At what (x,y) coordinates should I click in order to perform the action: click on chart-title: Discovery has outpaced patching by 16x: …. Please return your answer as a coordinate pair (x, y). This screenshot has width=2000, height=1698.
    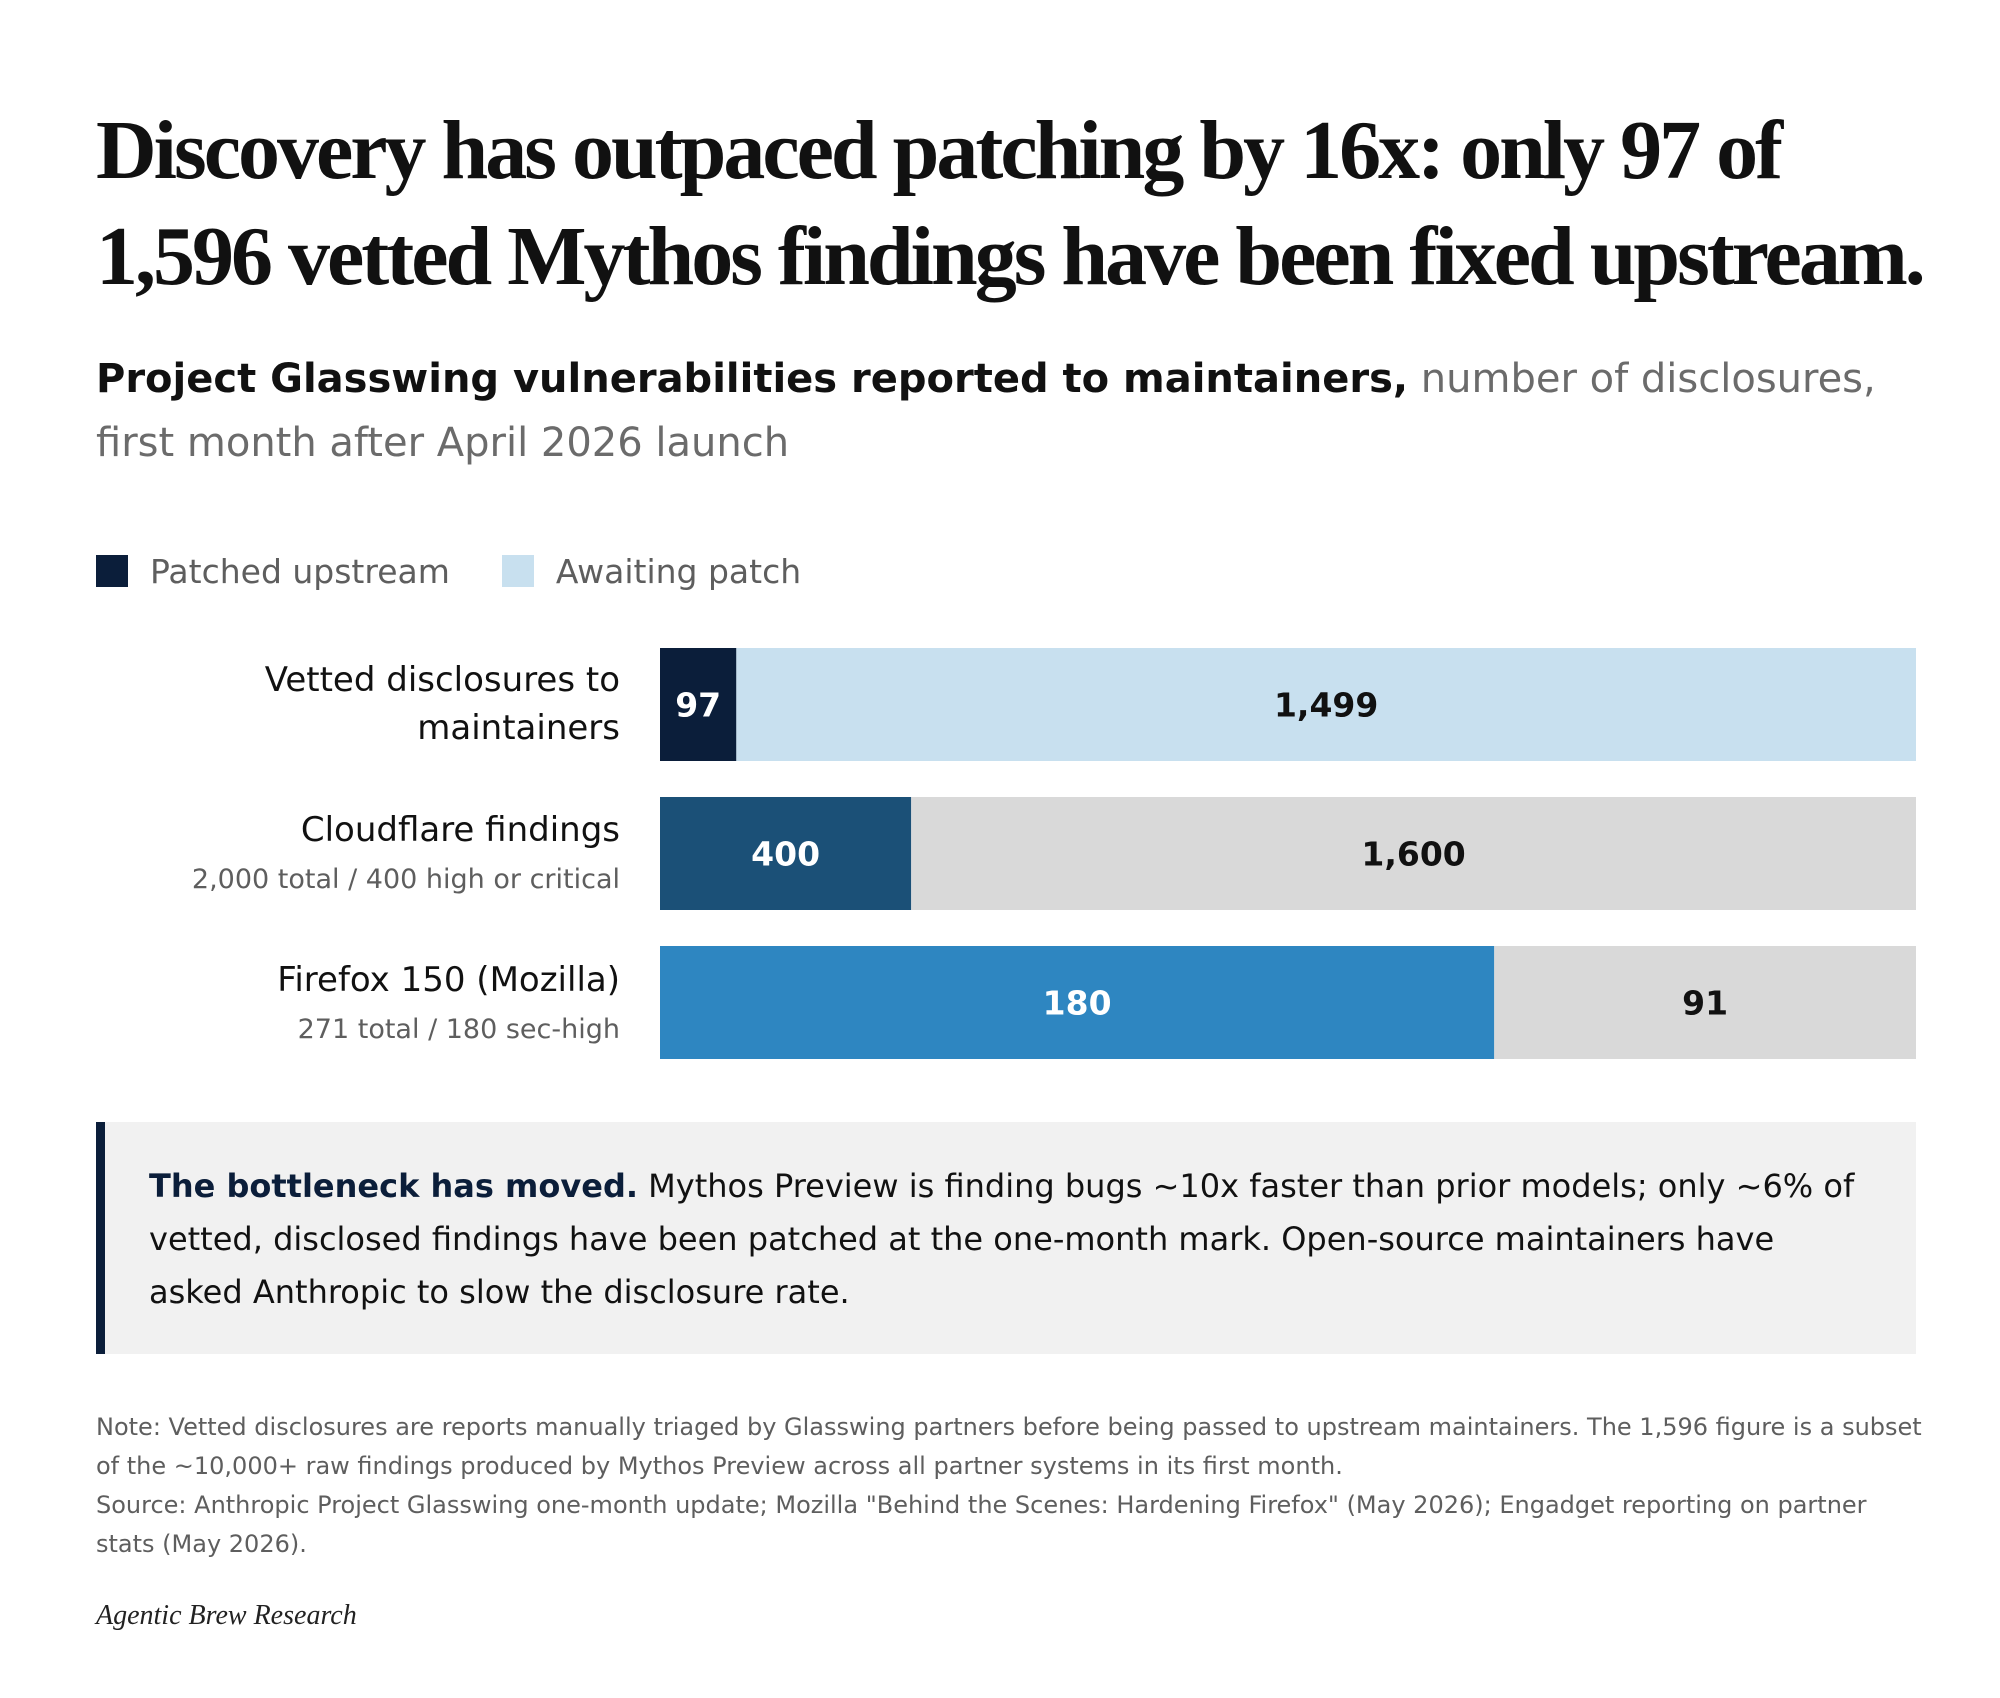
    Looking at the image, I should click on (1011, 203).